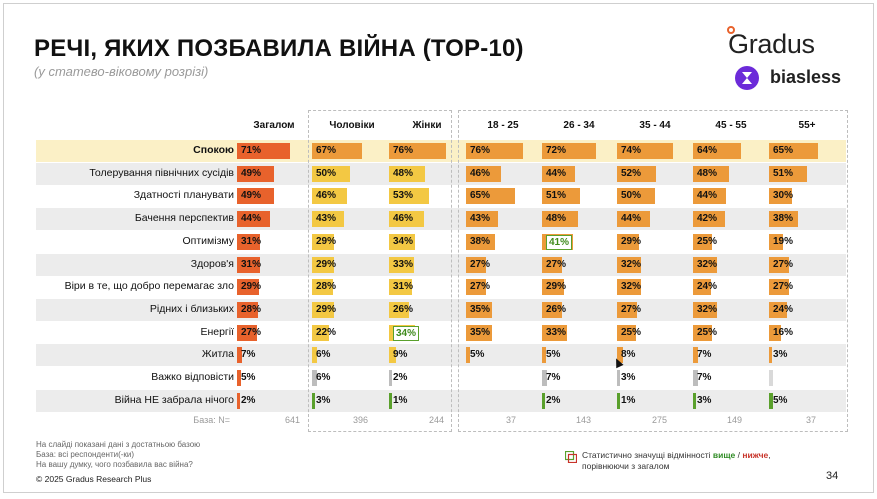  I want to click on footnote-question: На вашу думку, чого позбавила вас війна?, so click(114, 464).